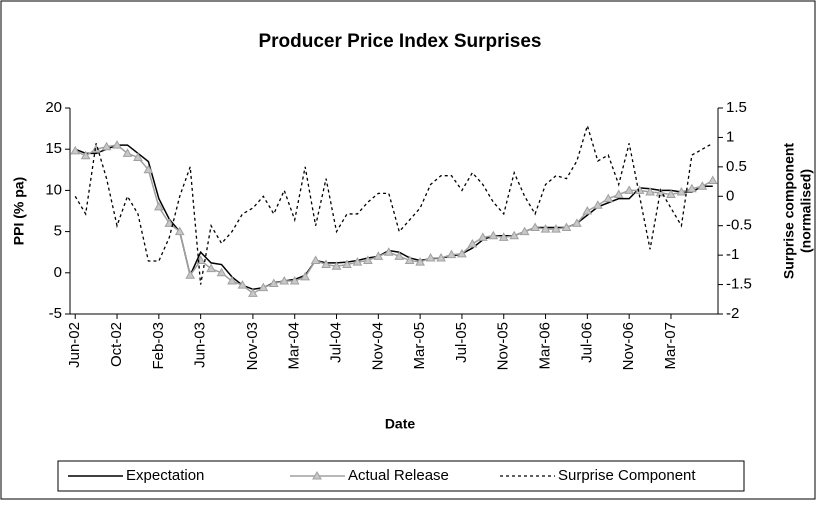 This screenshot has width=816, height=505. I want to click on y-axis-label: PPI (% pa), so click(19, 211).